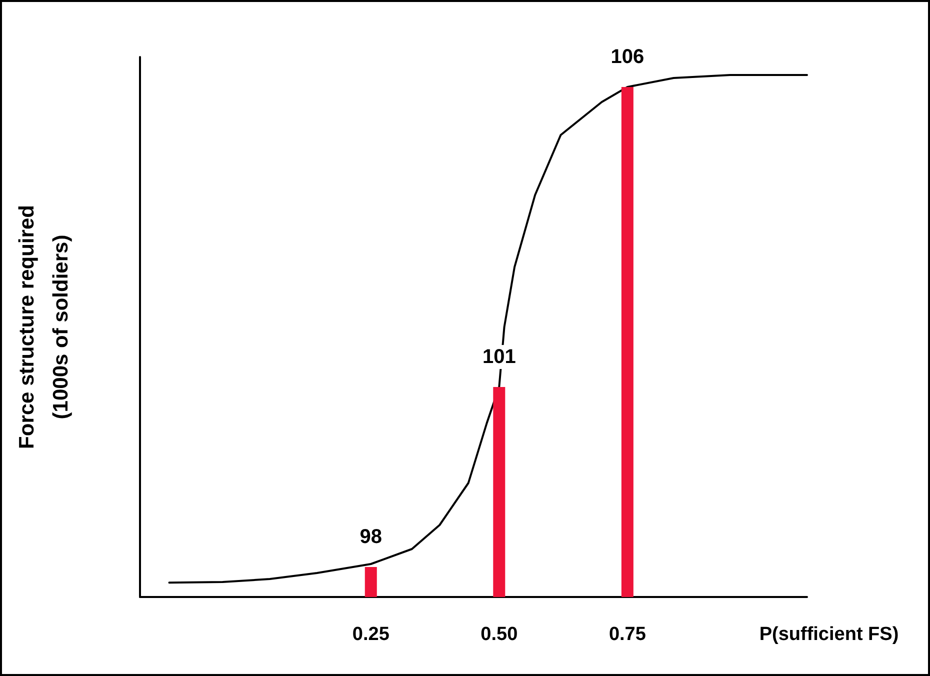 This screenshot has width=930, height=676. What do you see at coordinates (627, 634) in the screenshot?
I see `x-tick-label: 0.75` at bounding box center [627, 634].